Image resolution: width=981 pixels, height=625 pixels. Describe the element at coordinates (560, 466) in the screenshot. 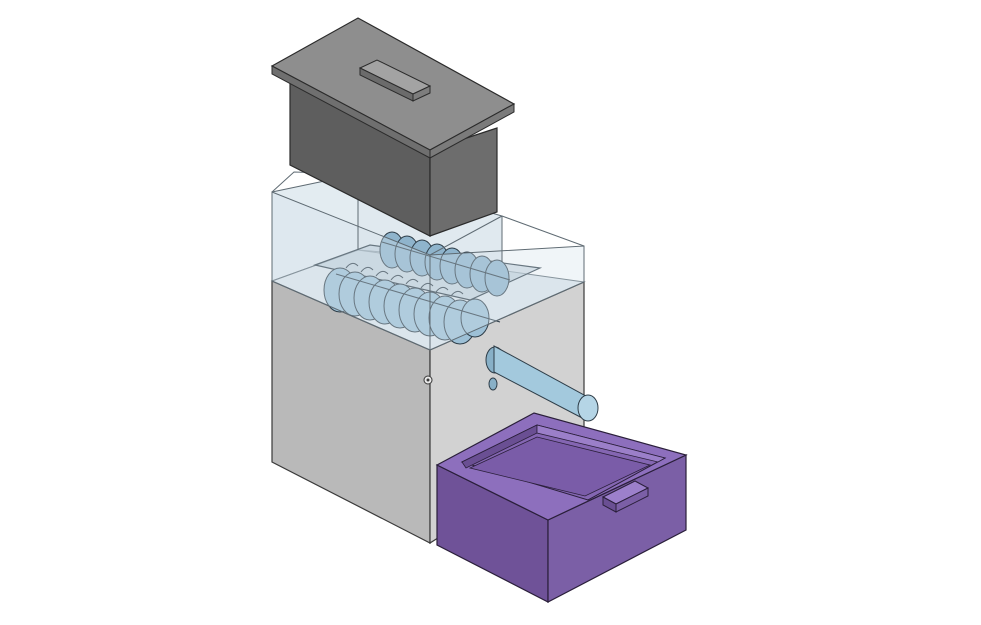

I see `bin-floor` at that location.